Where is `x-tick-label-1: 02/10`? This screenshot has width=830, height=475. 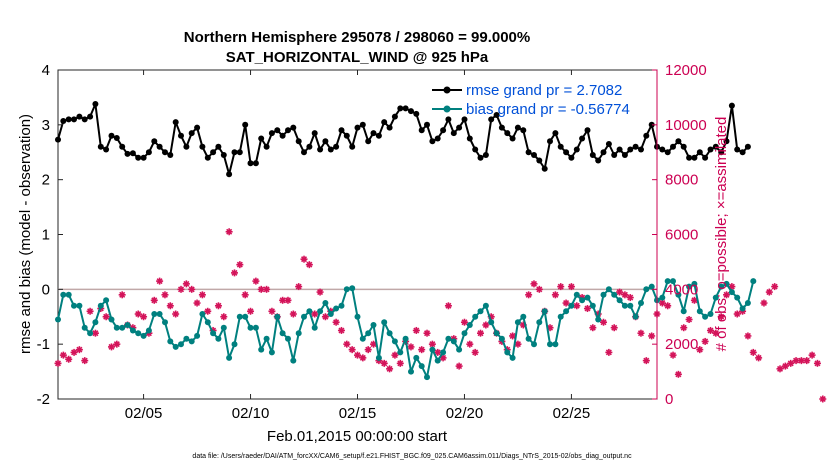
x-tick-label-1: 02/10 is located at coordinates (251, 413).